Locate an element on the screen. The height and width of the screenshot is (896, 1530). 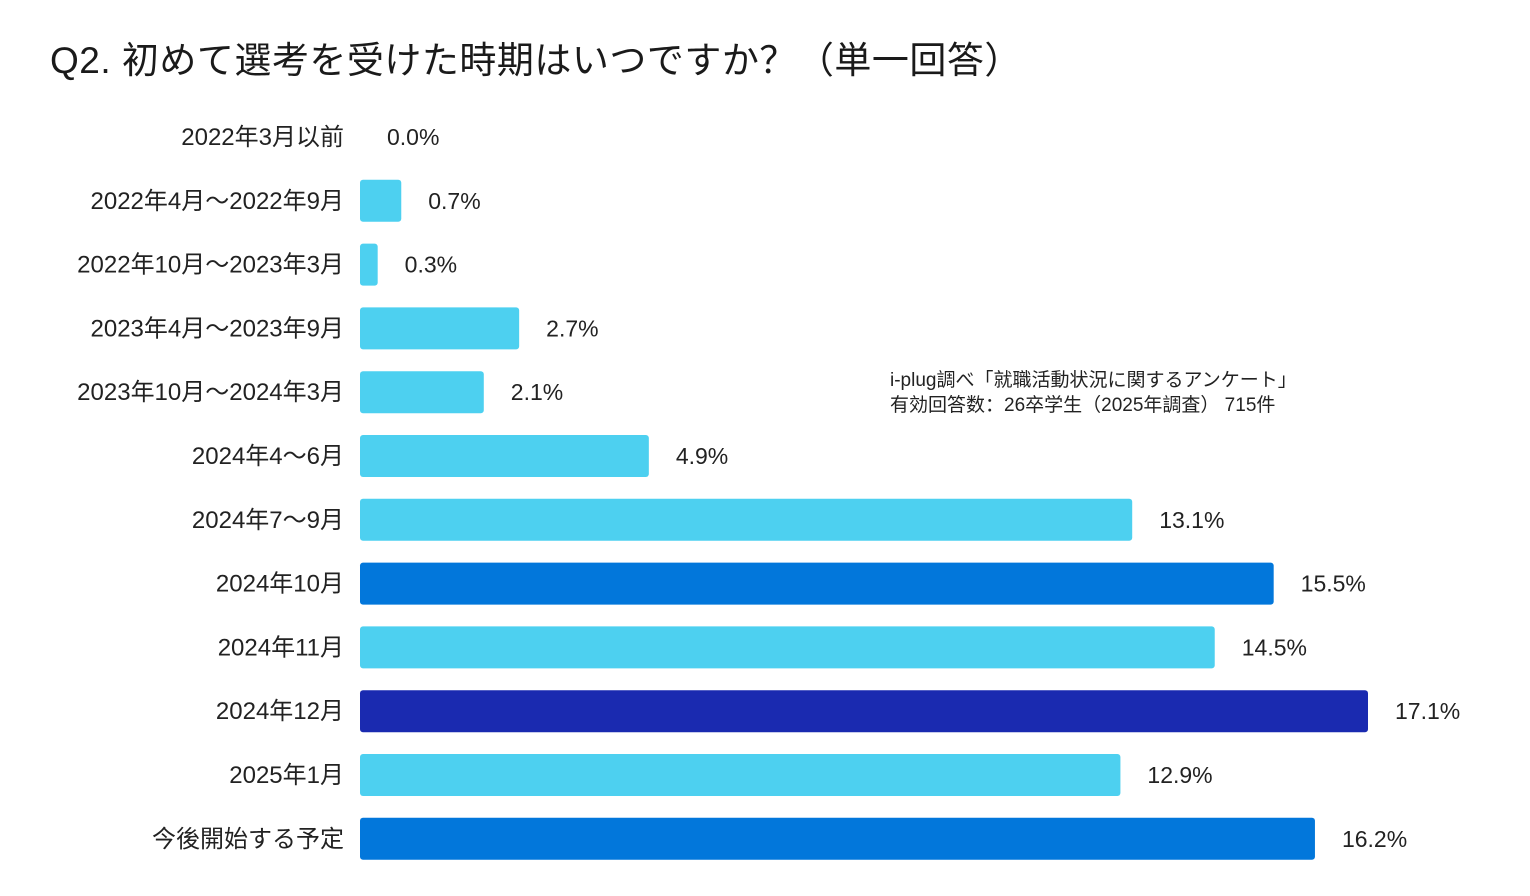
category-label: 2024年7〜9月 is located at coordinates (268, 520).